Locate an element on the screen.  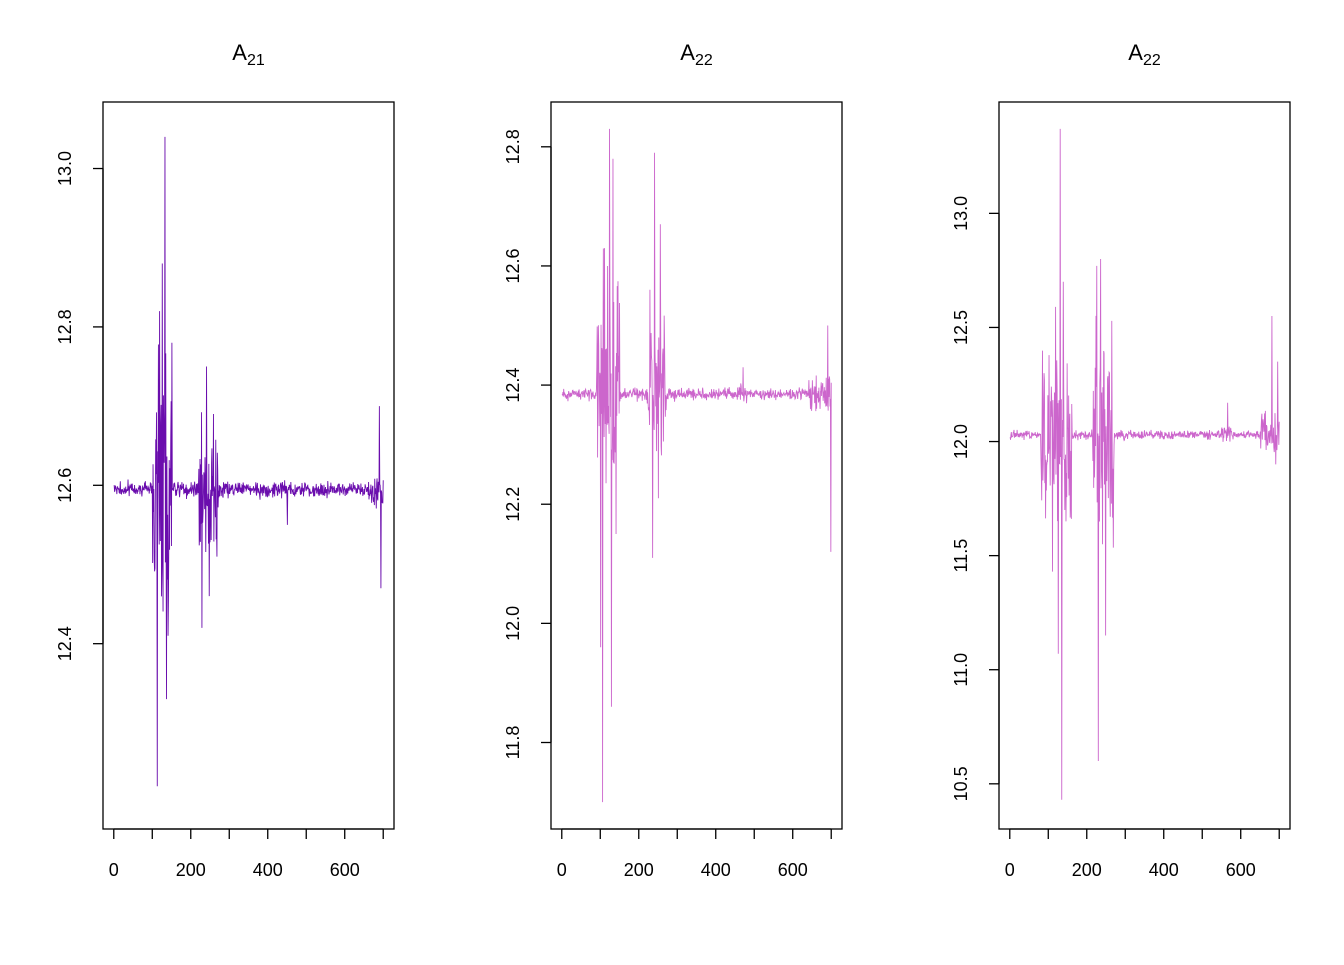
chart-1-title-main: A is located at coordinates (687, 52).